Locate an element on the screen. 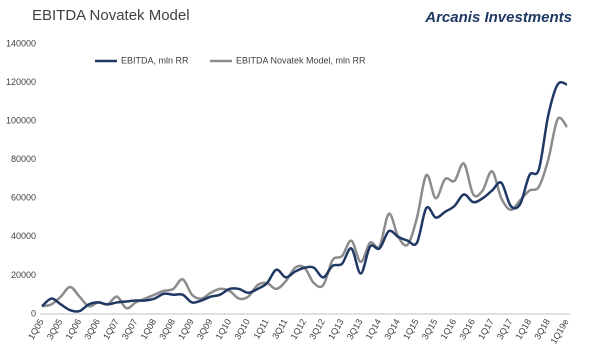  brand: Arcanis Investments is located at coordinates (498, 17).